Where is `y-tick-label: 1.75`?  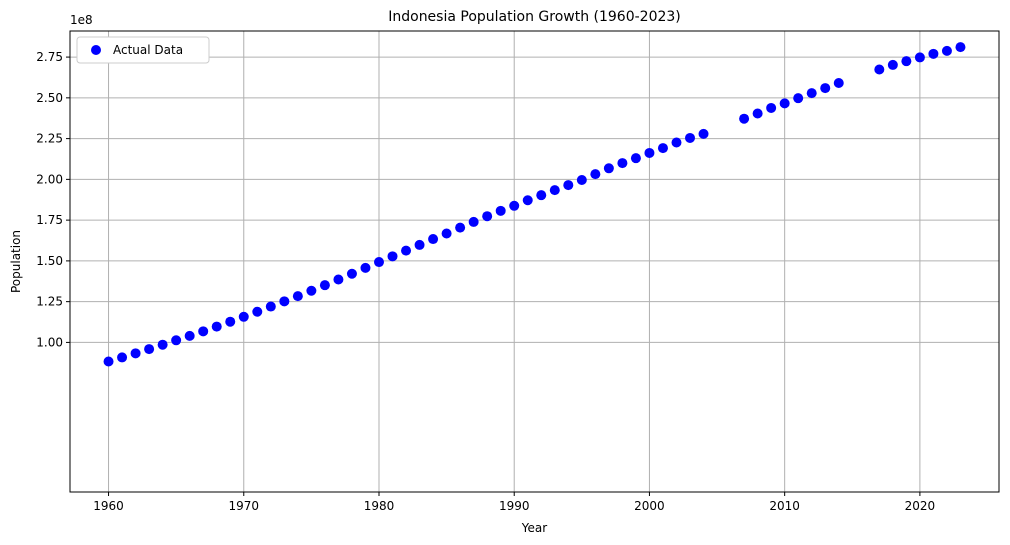 y-tick-label: 1.75 is located at coordinates (49, 220).